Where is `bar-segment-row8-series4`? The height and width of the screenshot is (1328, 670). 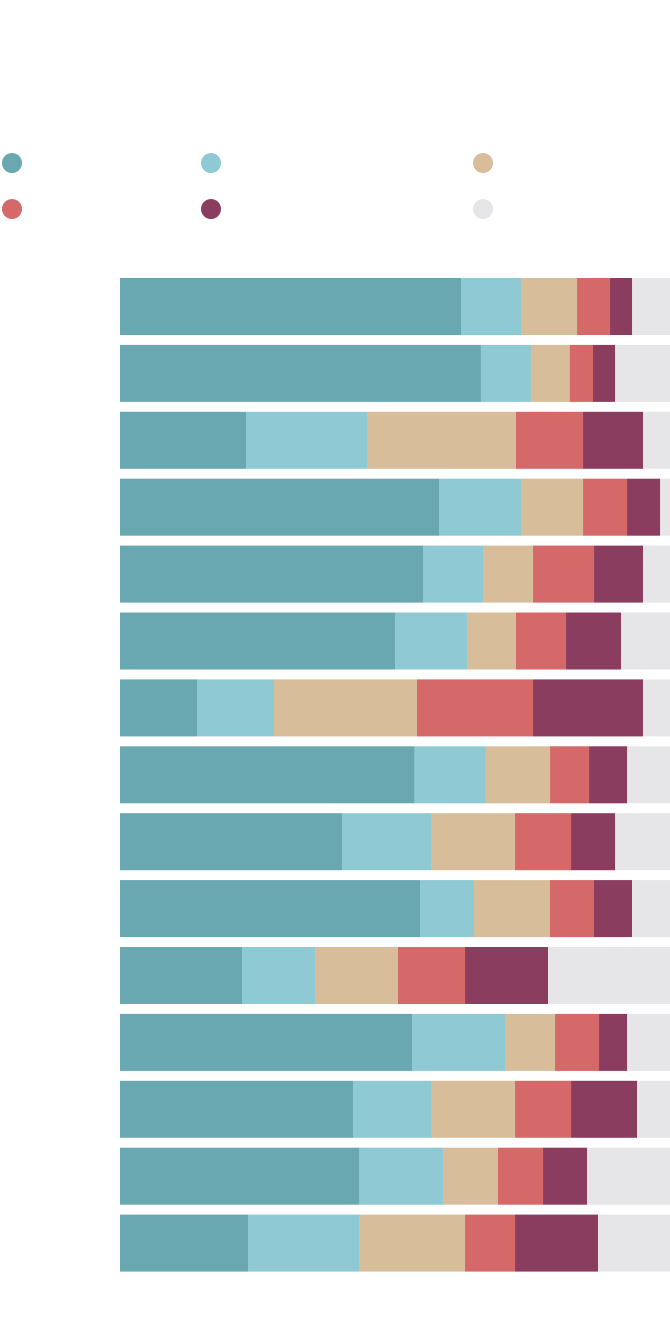 bar-segment-row8-series4 is located at coordinates (570, 775).